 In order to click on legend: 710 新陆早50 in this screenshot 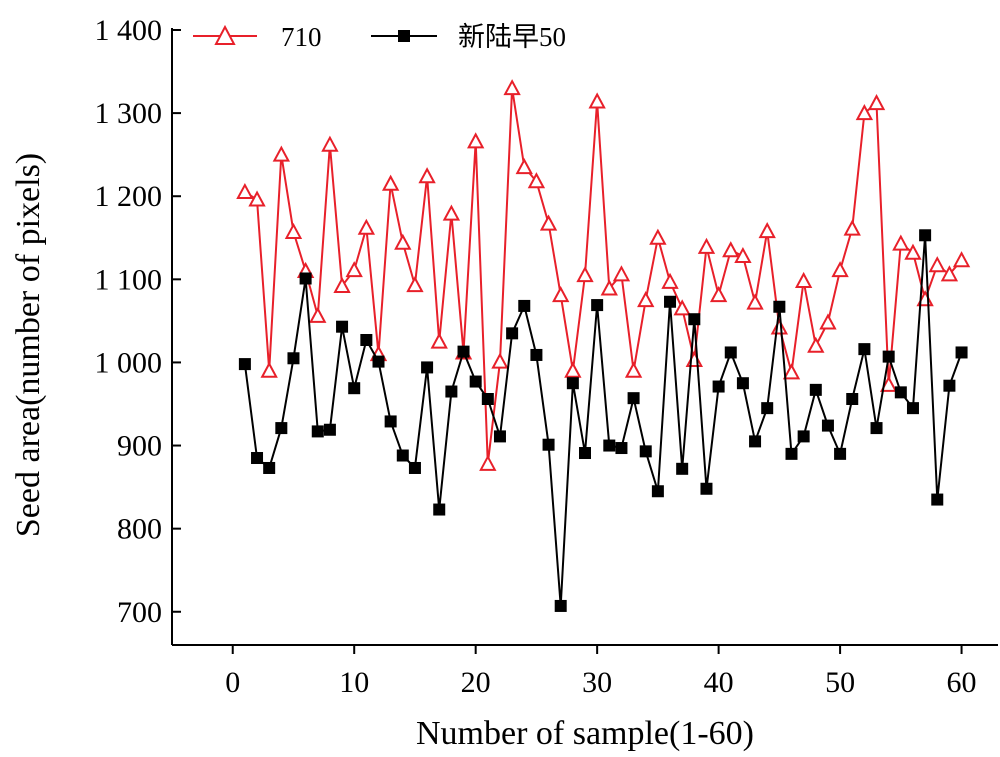, I will do `click(379, 37)`.